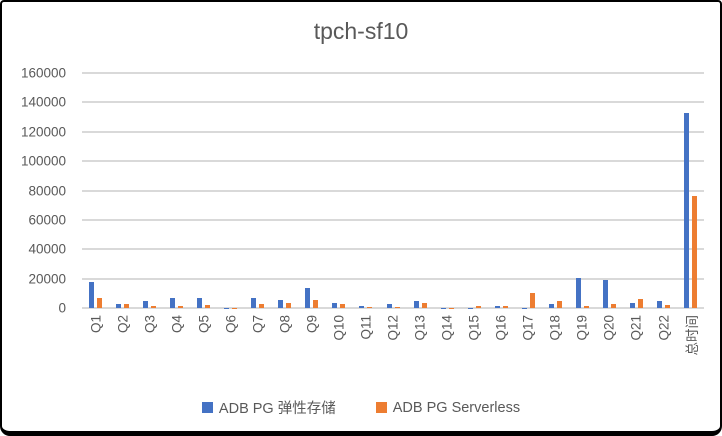 This screenshot has width=722, height=436. What do you see at coordinates (43, 161) in the screenshot?
I see `y-axis-tick-label: 100000` at bounding box center [43, 161].